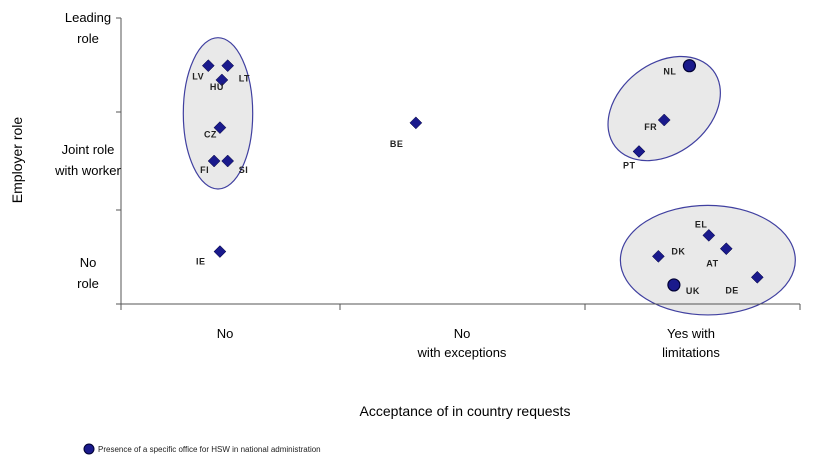  Describe the element at coordinates (757, 277) in the screenshot. I see `point-diamond-de` at that location.